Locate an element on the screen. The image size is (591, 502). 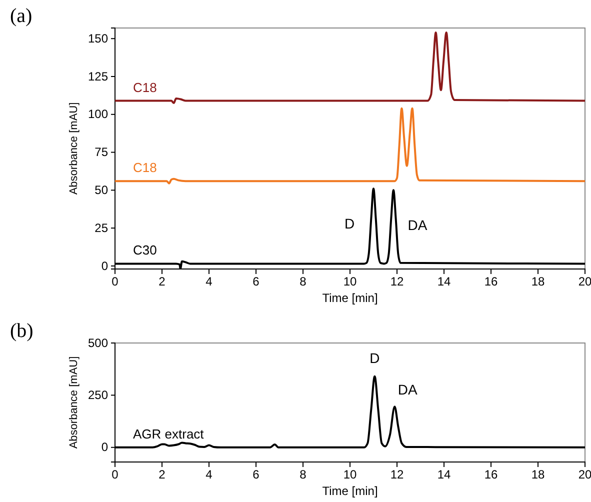
y-tick-label: 25 is located at coordinates (101, 227).